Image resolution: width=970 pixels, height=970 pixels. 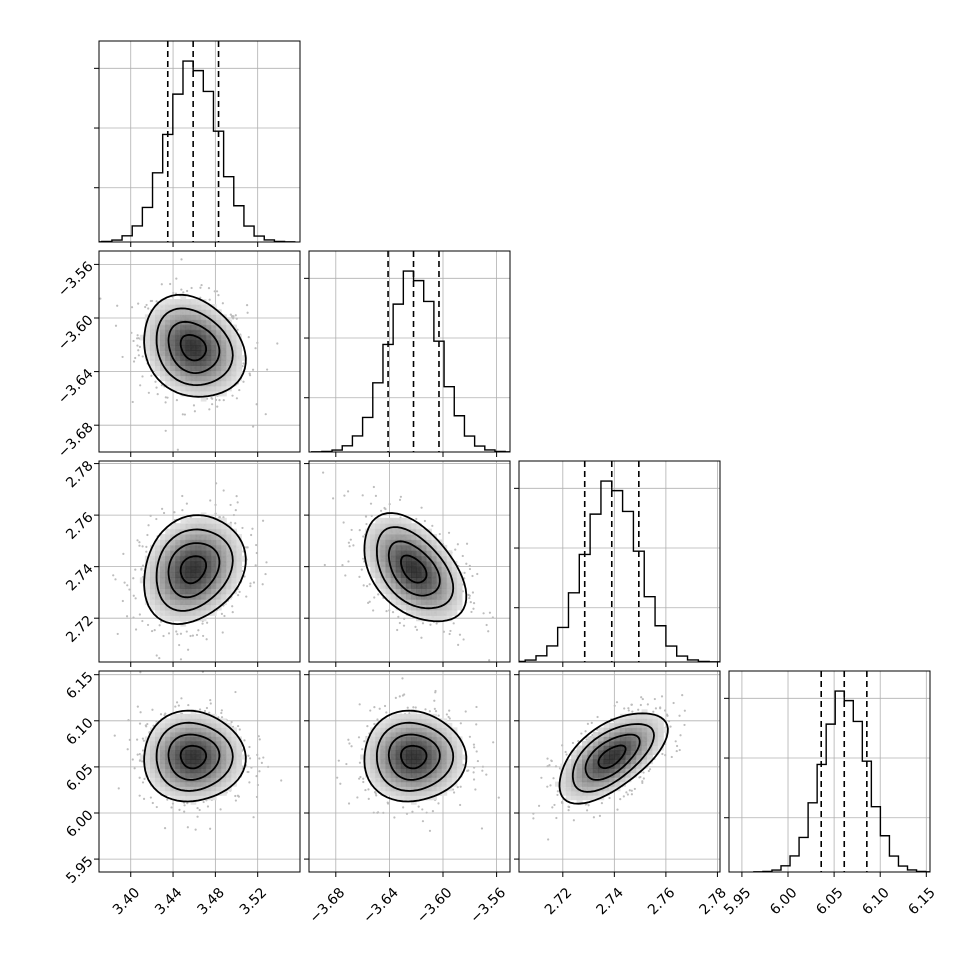 I want to click on subplot-2-0: 2.722.742.762.78, so click(x=182, y=562).